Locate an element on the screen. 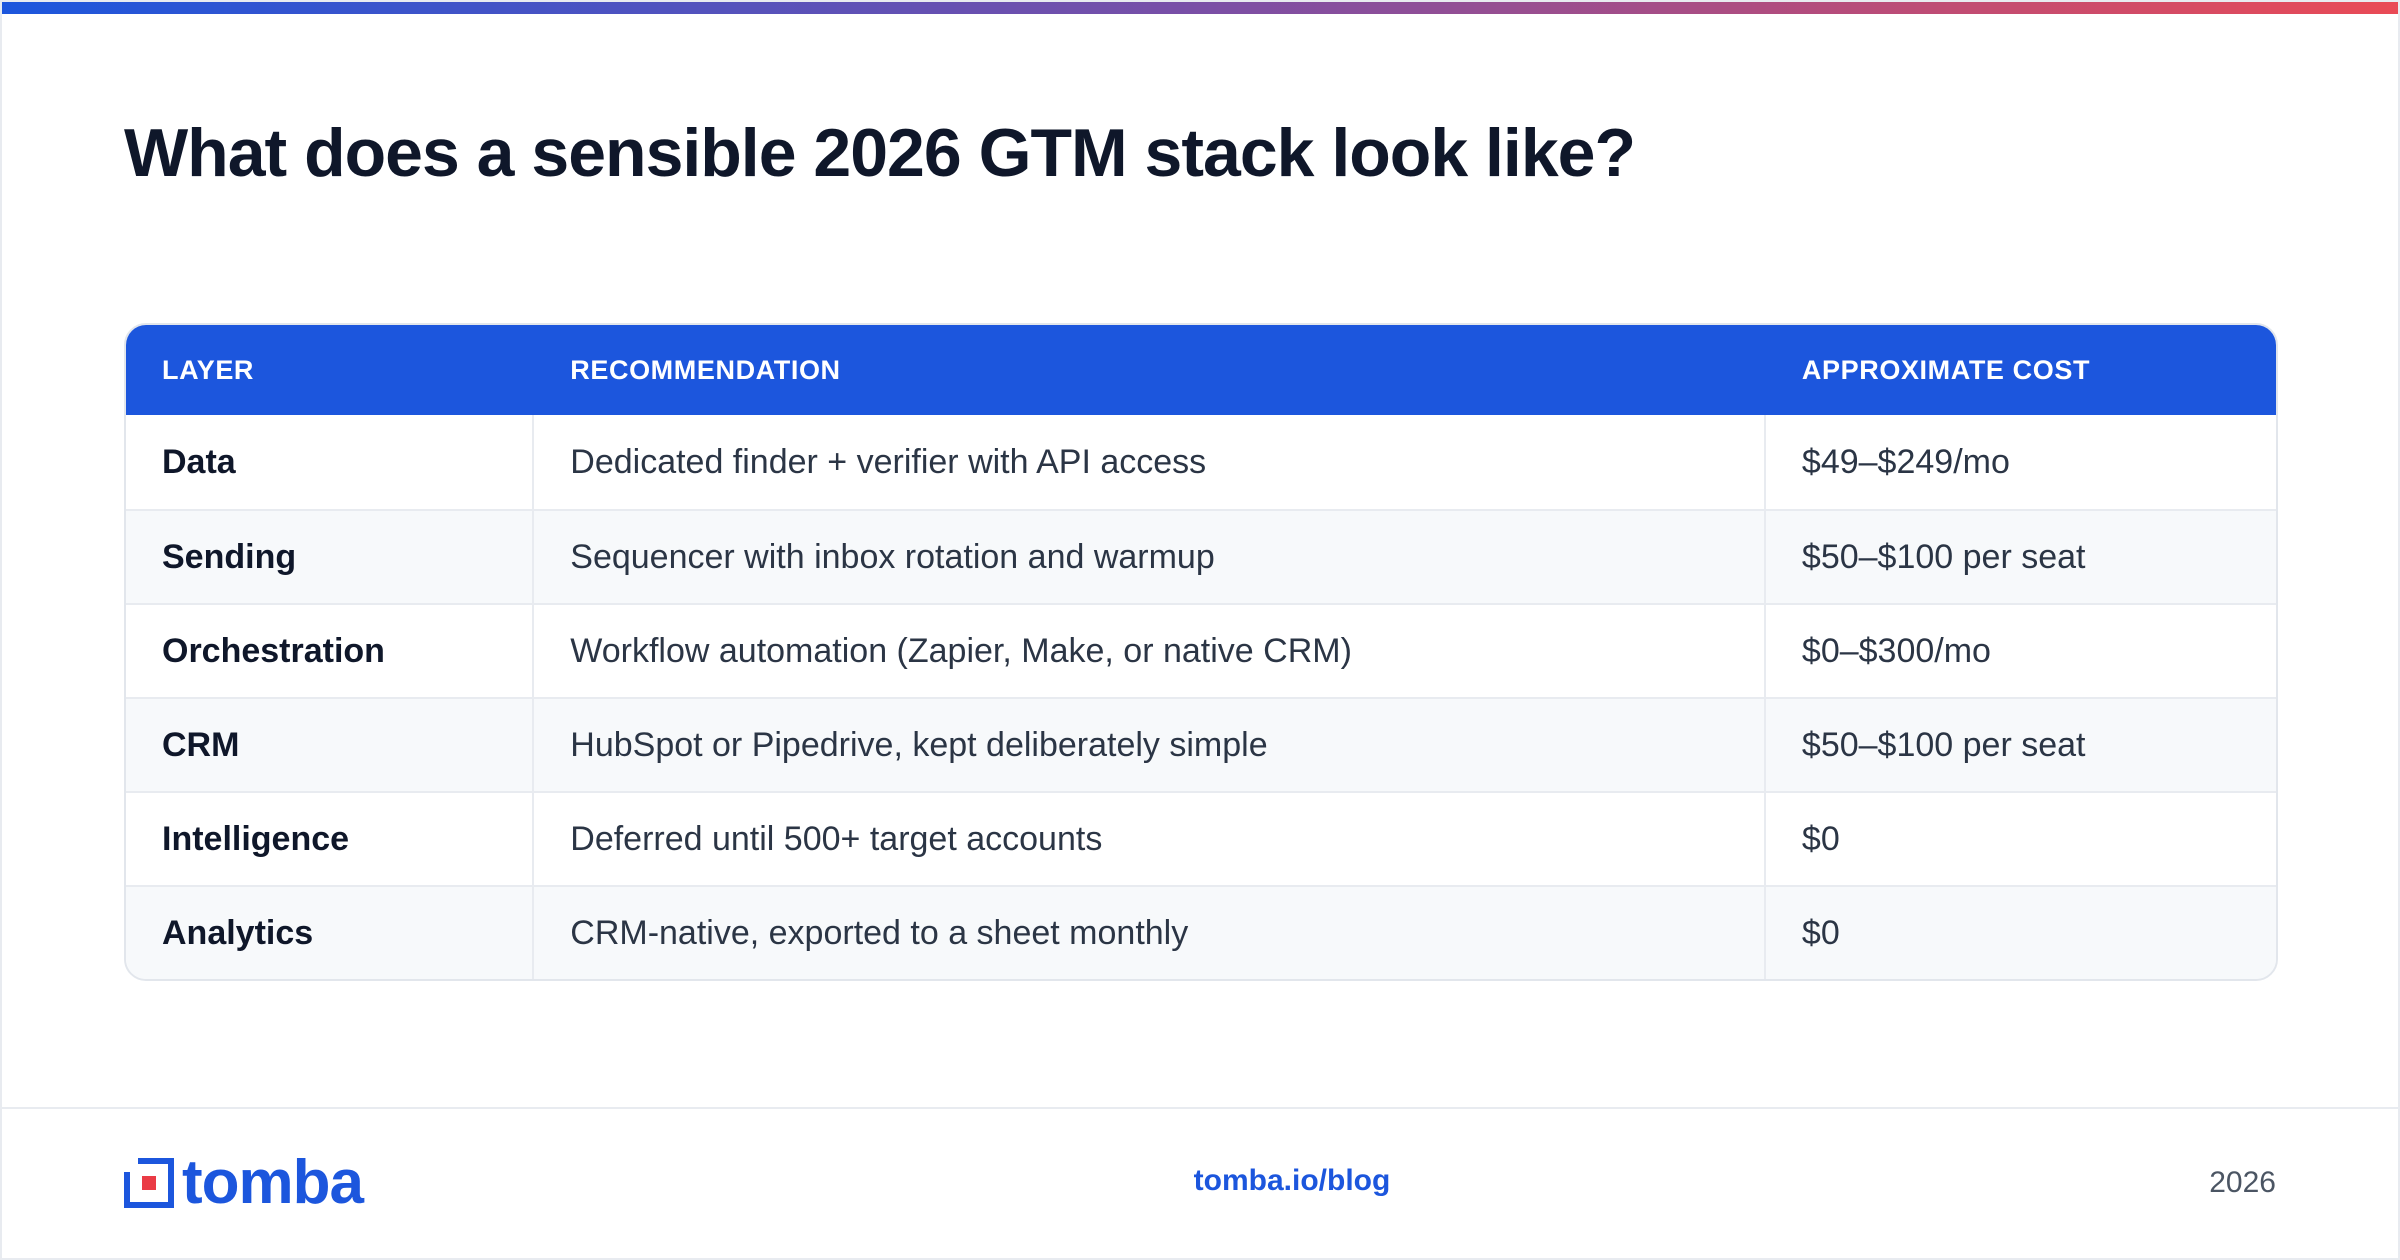 The width and height of the screenshot is (2400, 1260). header-recommendation: RECOMMENDATION is located at coordinates (705, 369).